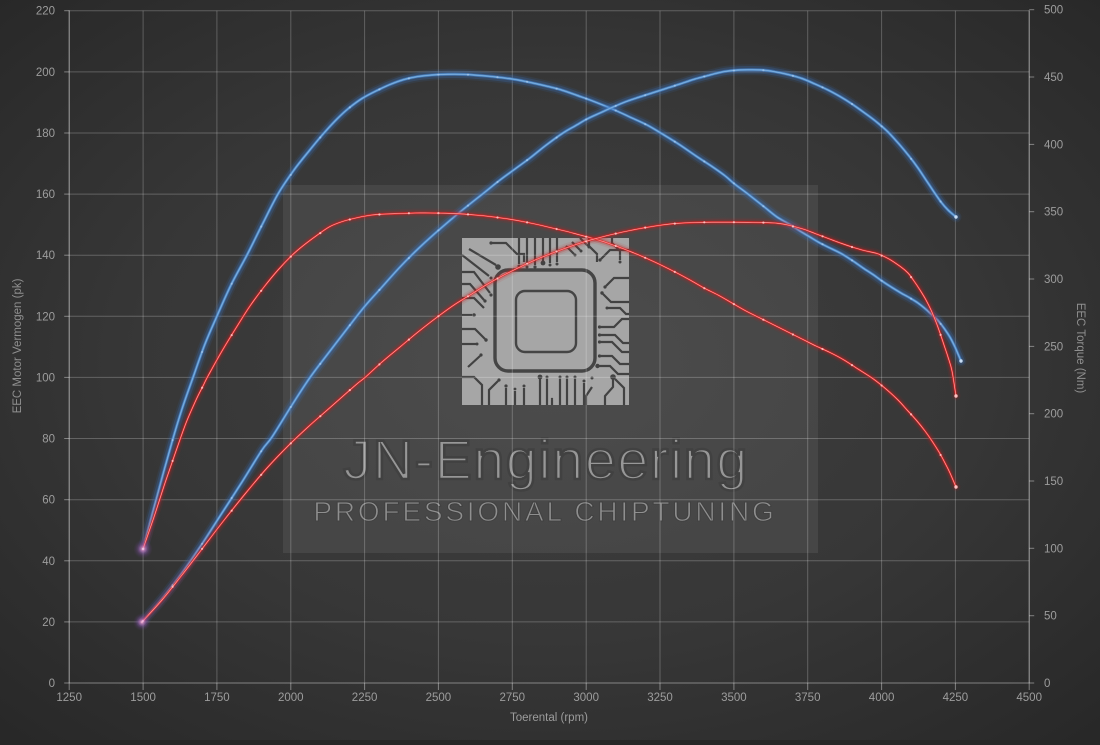 Image resolution: width=1100 pixels, height=745 pixels. I want to click on svg-text: 80, so click(48, 440).